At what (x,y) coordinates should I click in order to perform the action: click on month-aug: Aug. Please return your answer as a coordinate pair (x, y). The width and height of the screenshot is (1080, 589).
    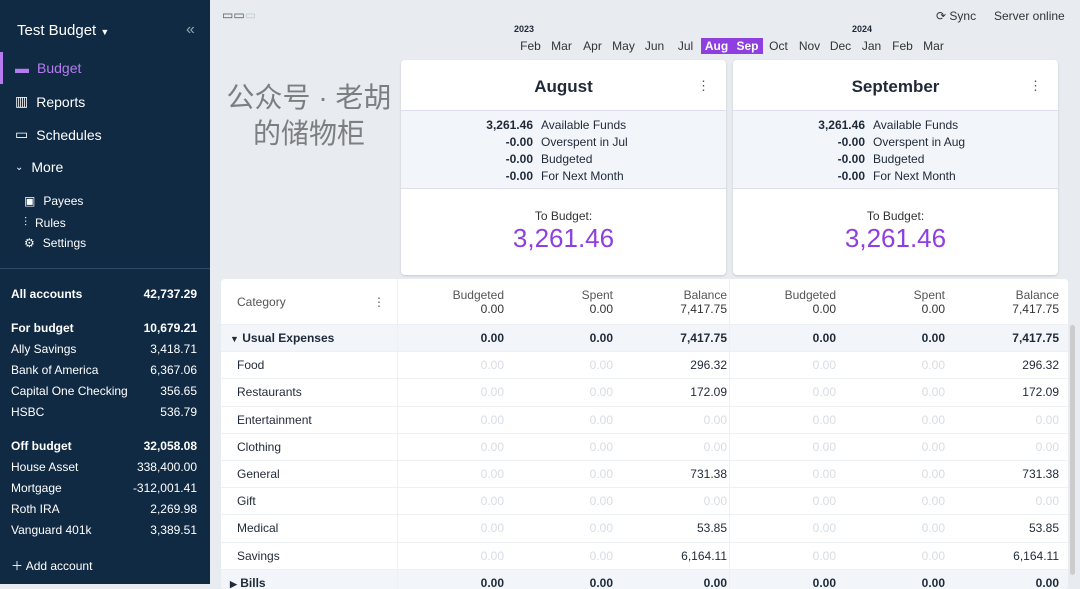
    Looking at the image, I should click on (716, 46).